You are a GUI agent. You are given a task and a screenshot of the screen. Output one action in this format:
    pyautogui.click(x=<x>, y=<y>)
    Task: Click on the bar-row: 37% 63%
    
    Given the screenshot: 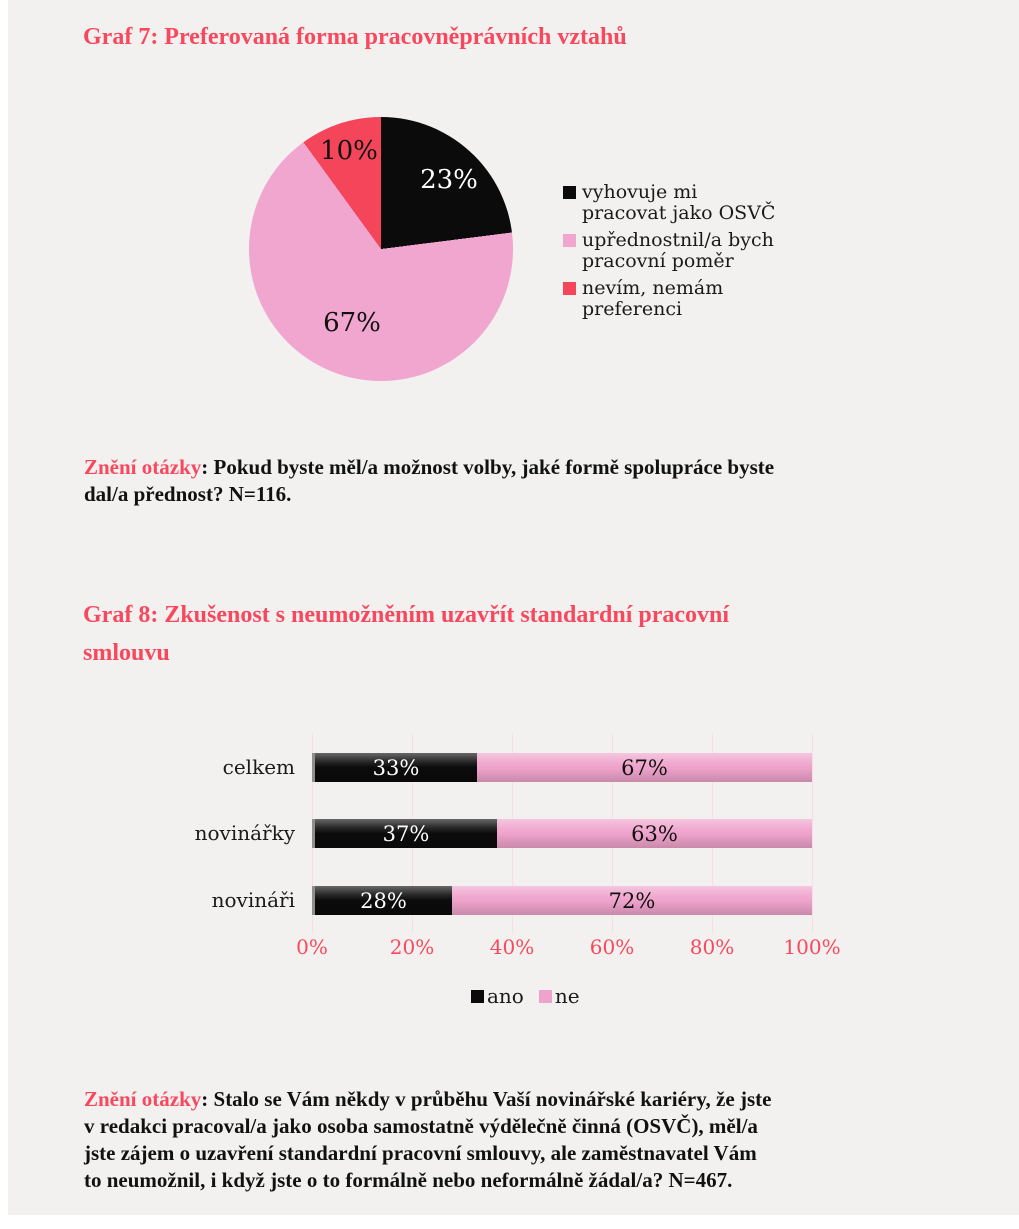 What is the action you would take?
    pyautogui.click(x=562, y=833)
    